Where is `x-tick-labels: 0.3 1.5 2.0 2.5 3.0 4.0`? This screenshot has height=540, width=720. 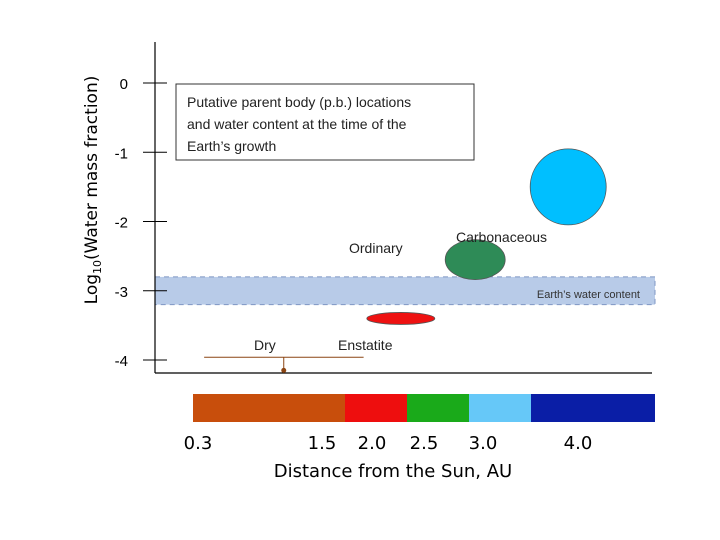
x-tick-labels: 0.3 1.5 2.0 2.5 3.0 4.0 is located at coordinates (388, 443).